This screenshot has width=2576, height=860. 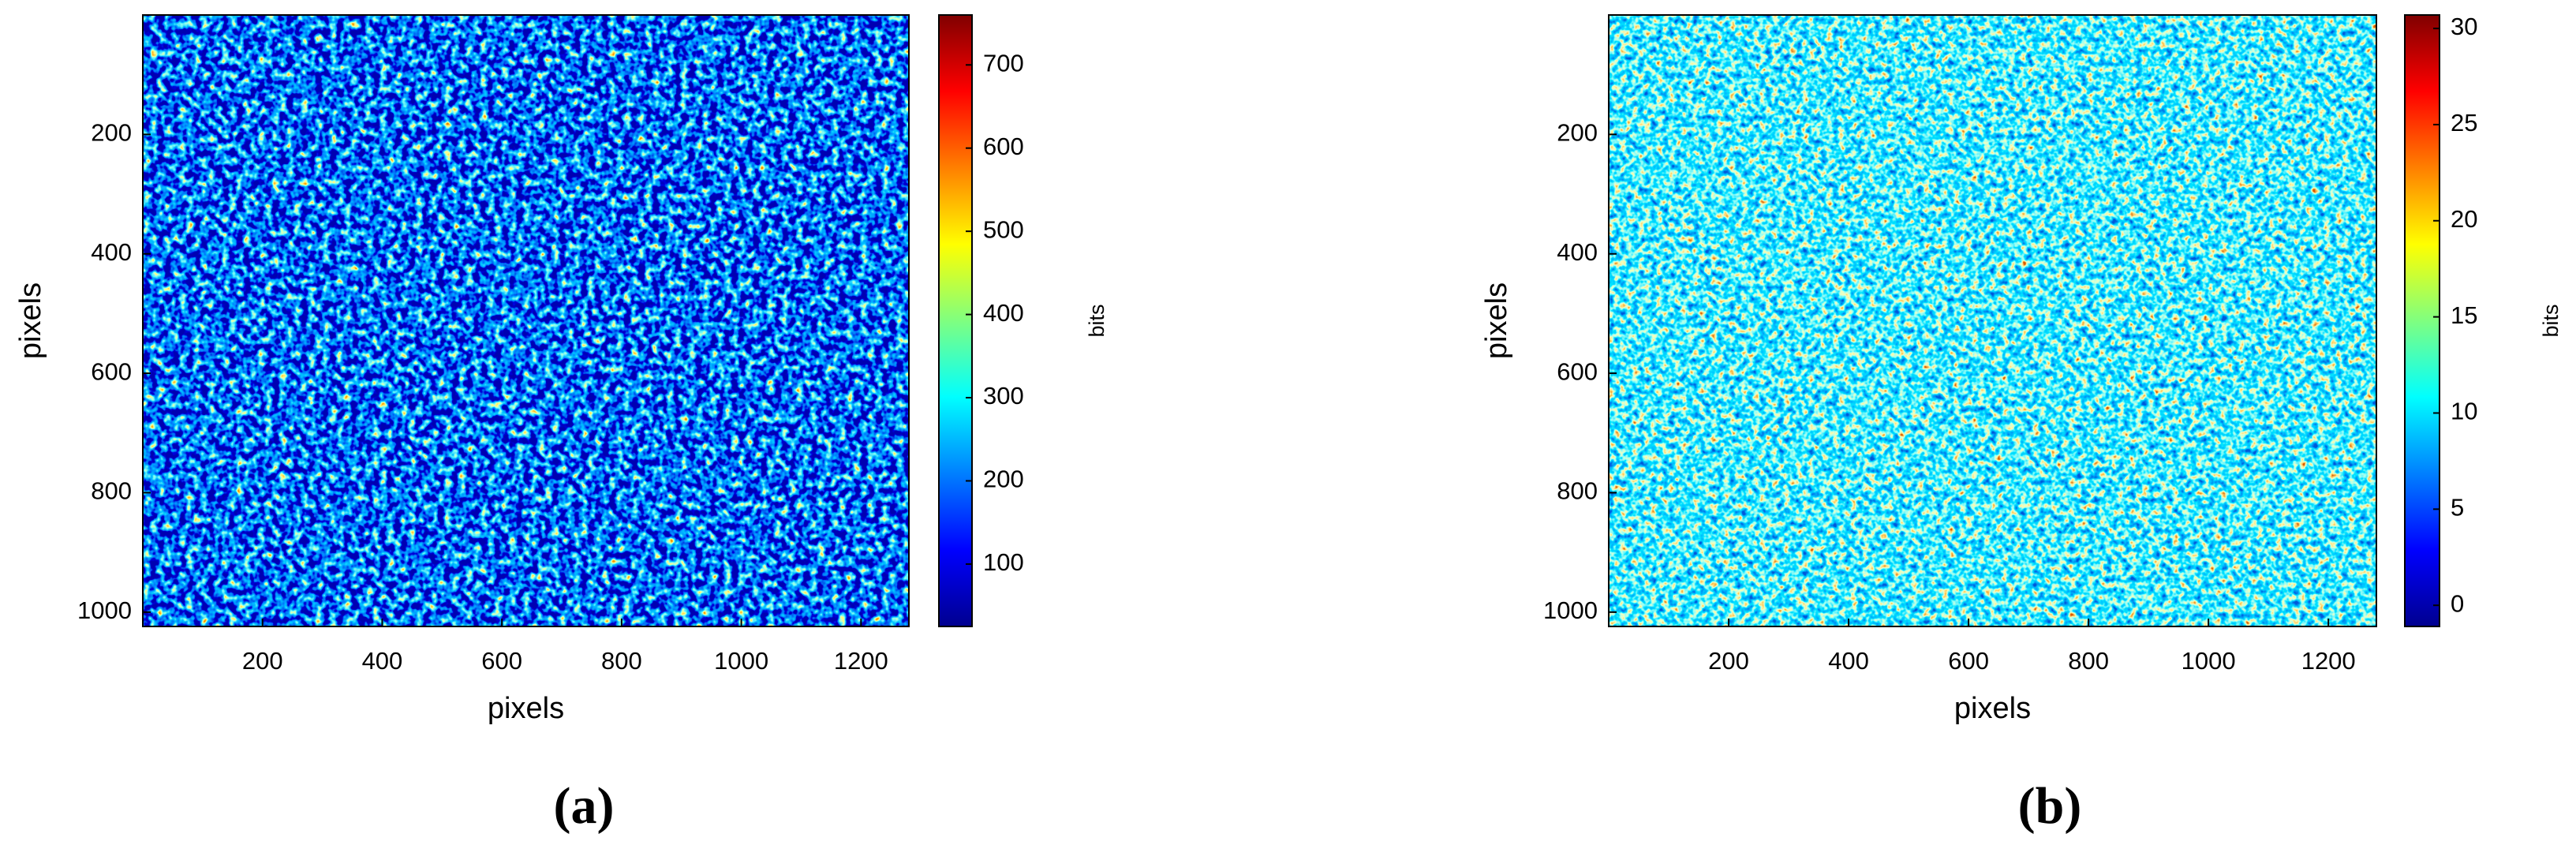 What do you see at coordinates (1004, 313) in the screenshot?
I see `colorbar-tick-label: 400` at bounding box center [1004, 313].